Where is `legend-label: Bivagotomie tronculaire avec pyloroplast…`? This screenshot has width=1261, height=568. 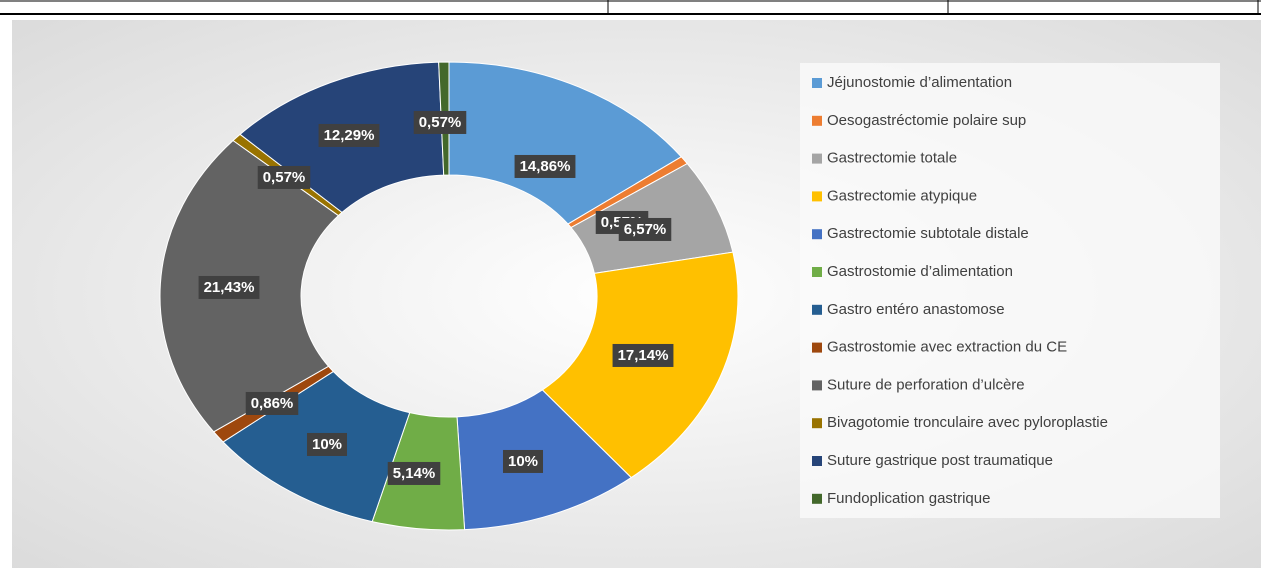
legend-label: Bivagotomie tronculaire avec pyloroplast… is located at coordinates (967, 422).